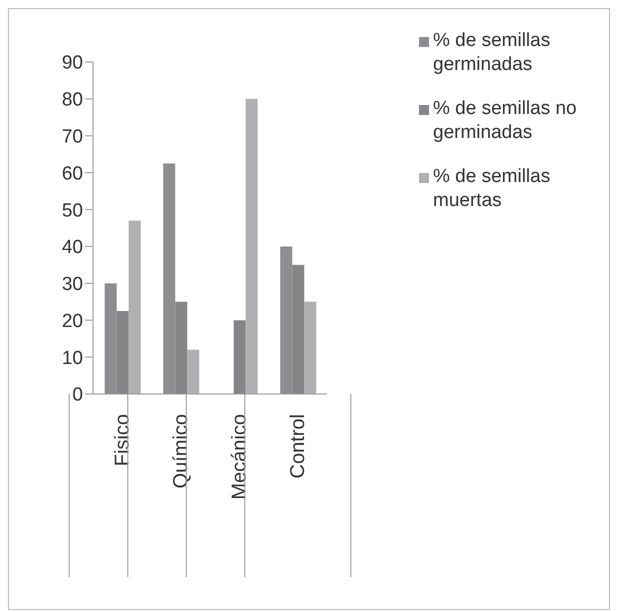 Image resolution: width=625 pixels, height=612 pixels. What do you see at coordinates (72, 173) in the screenshot?
I see `y-tick-label: 60` at bounding box center [72, 173].